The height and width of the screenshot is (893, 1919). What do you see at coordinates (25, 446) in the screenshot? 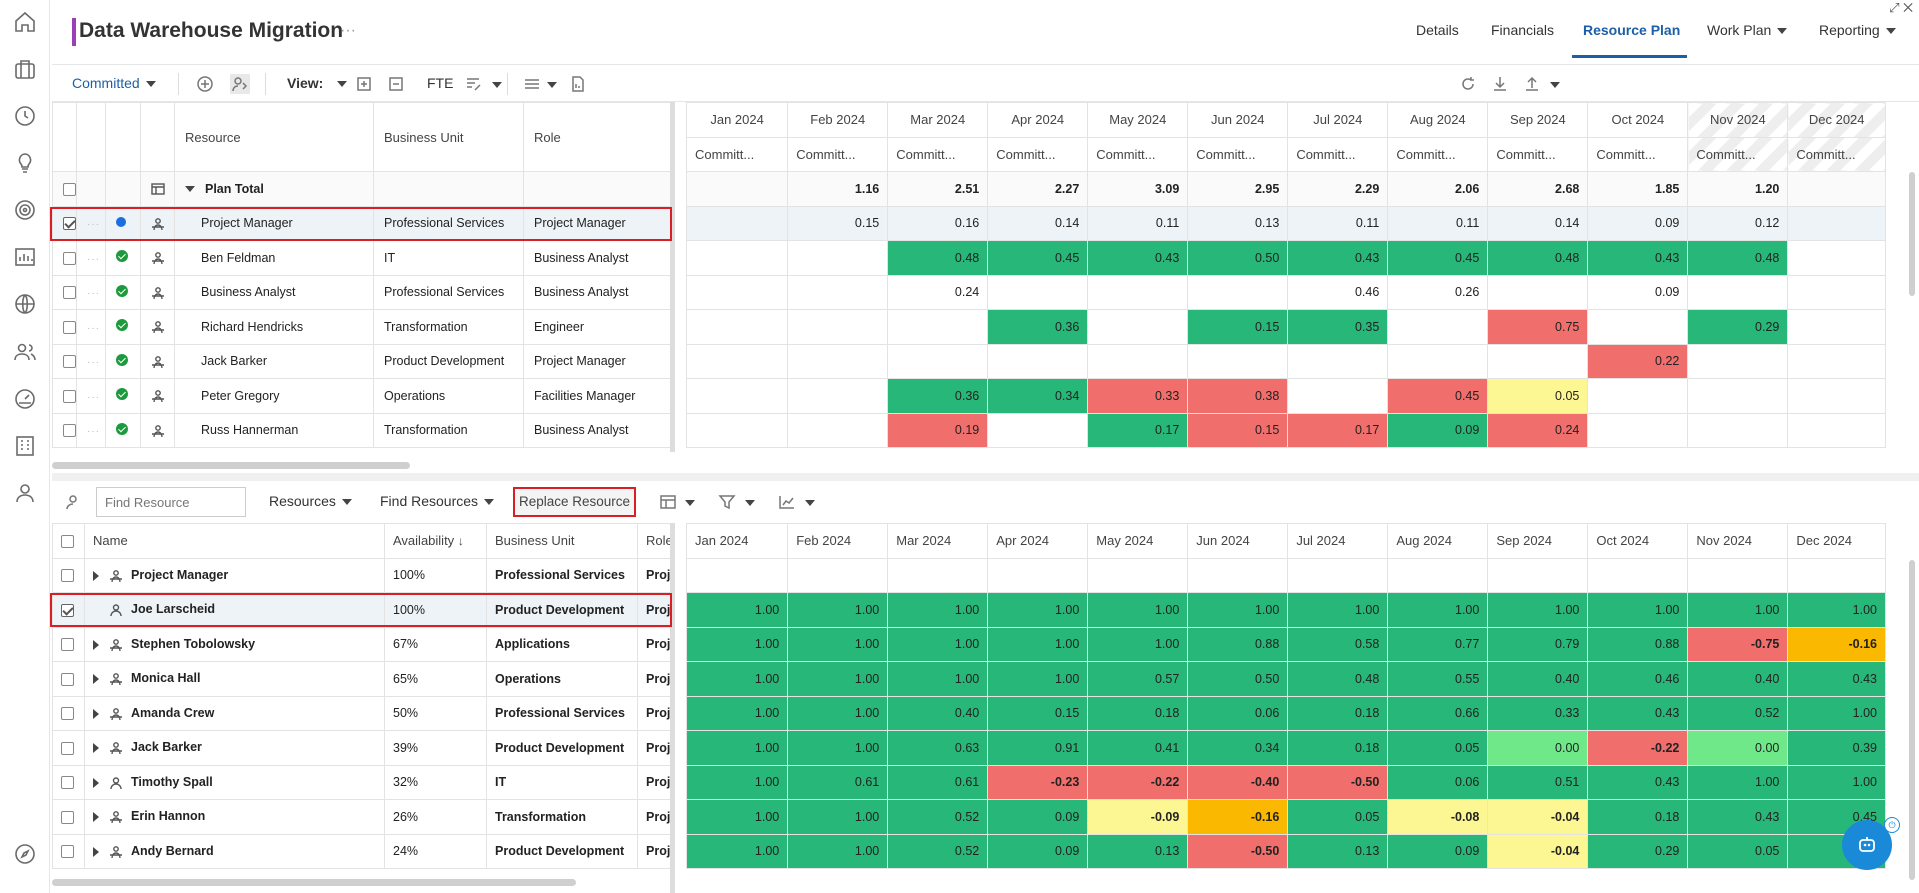
I see `building-icon` at bounding box center [25, 446].